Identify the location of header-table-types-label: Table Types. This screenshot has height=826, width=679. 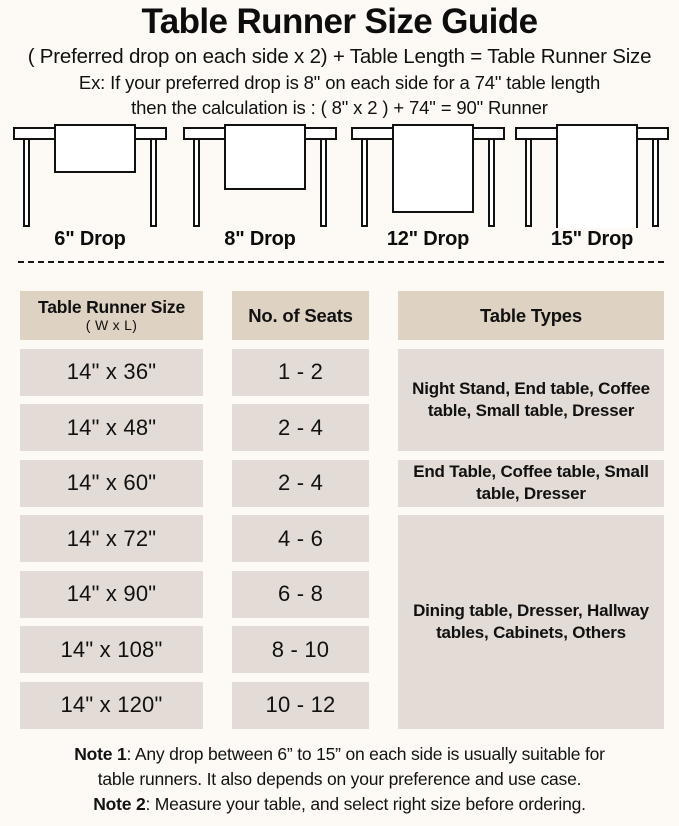
(531, 315).